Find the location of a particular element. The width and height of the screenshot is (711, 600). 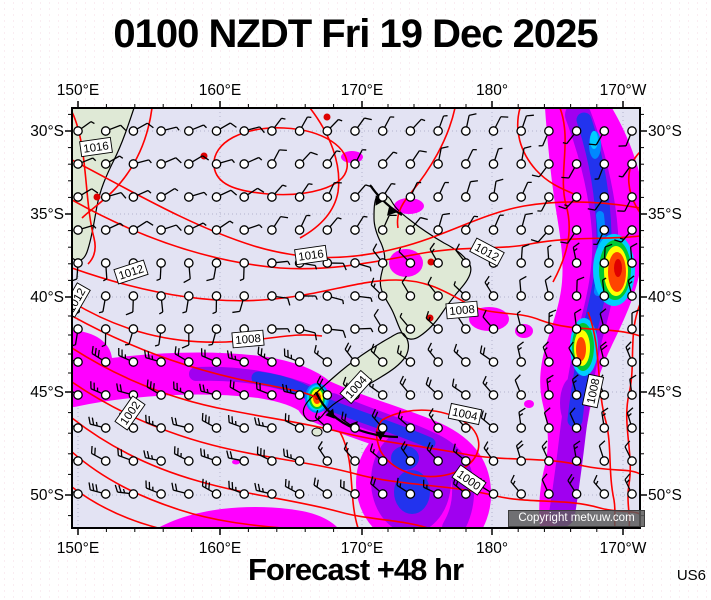

model-run-label: US6 is located at coordinates (691, 575).